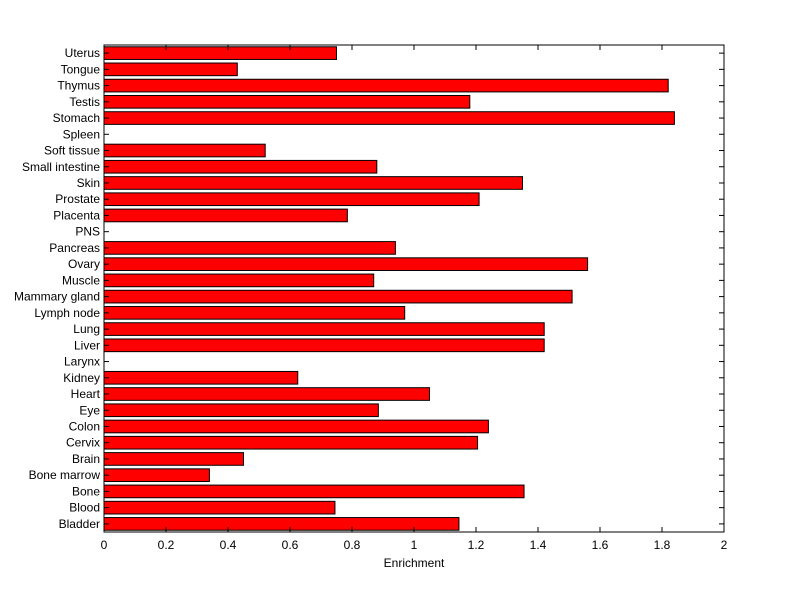 This screenshot has width=800, height=604. I want to click on bar-small-intestine, so click(240, 166).